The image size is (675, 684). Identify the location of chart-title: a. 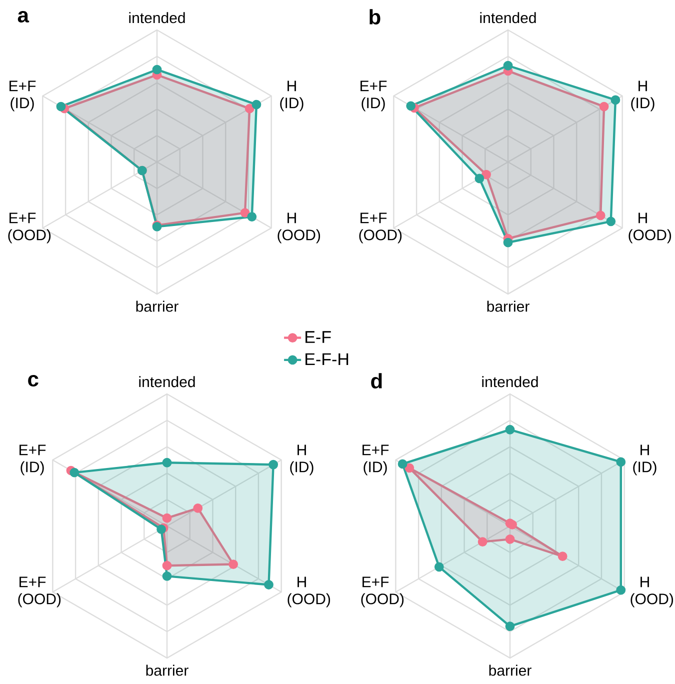
(24, 17).